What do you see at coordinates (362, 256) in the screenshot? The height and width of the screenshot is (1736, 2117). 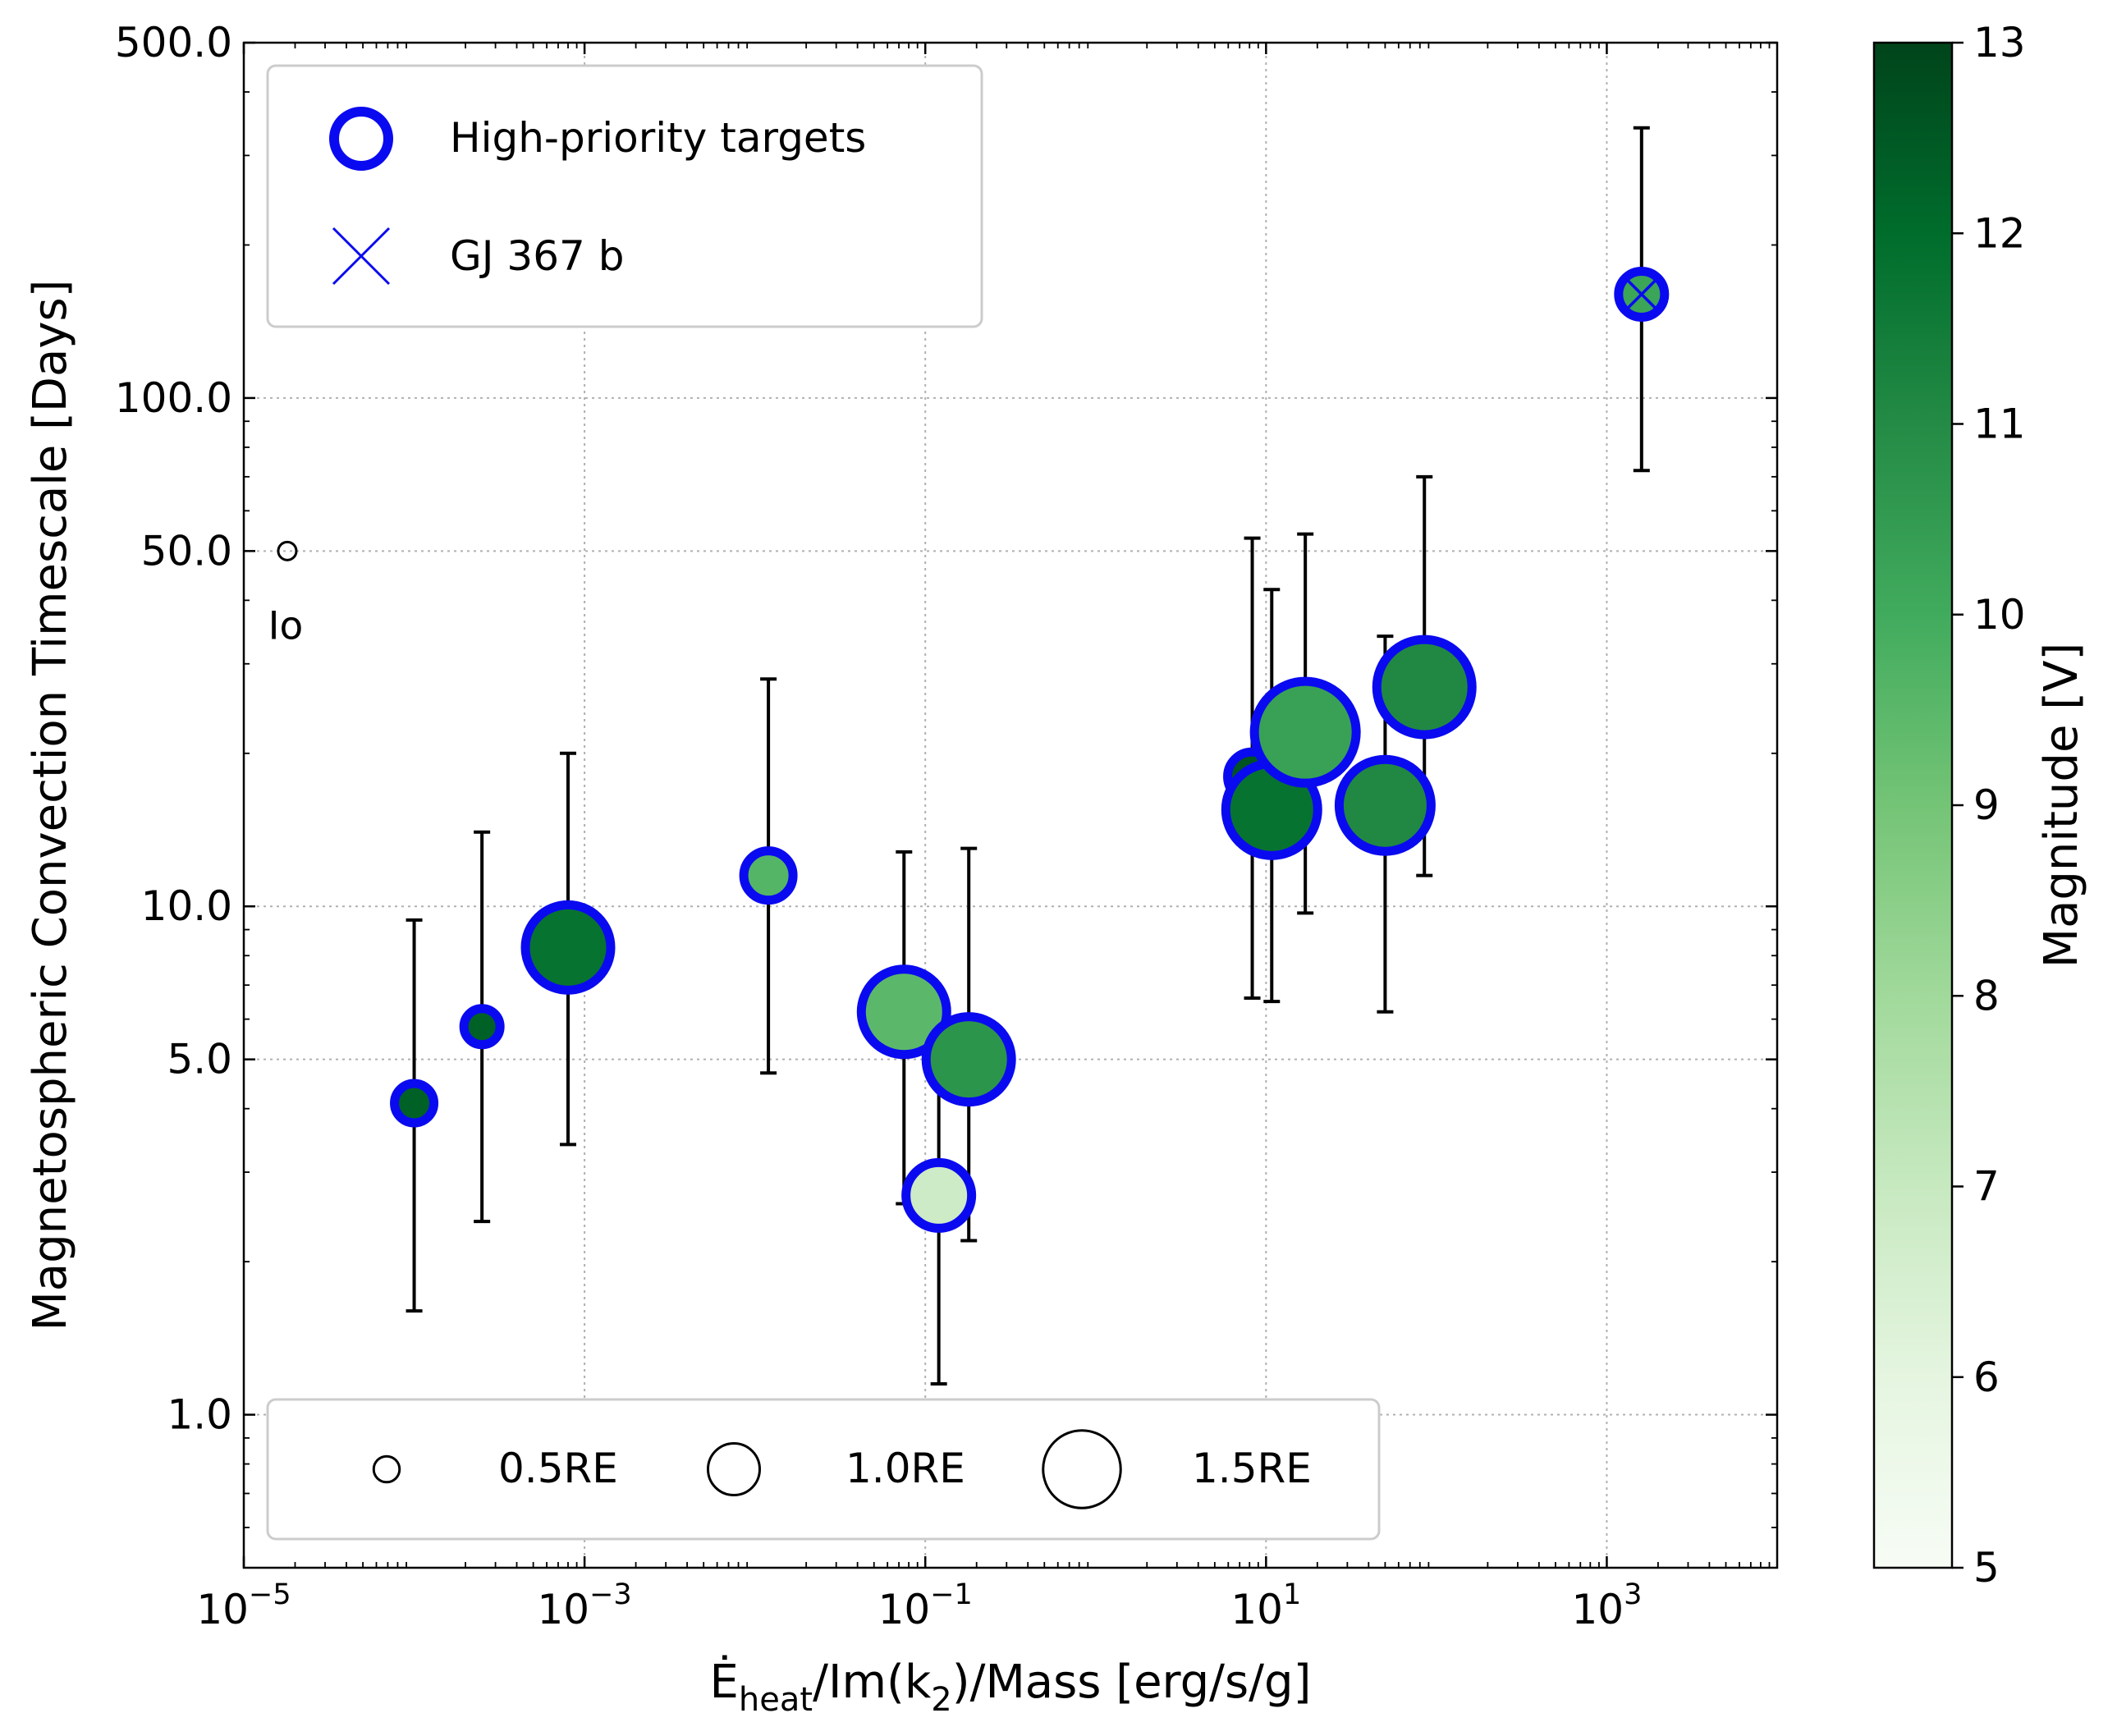 I see `x-marker-icon` at bounding box center [362, 256].